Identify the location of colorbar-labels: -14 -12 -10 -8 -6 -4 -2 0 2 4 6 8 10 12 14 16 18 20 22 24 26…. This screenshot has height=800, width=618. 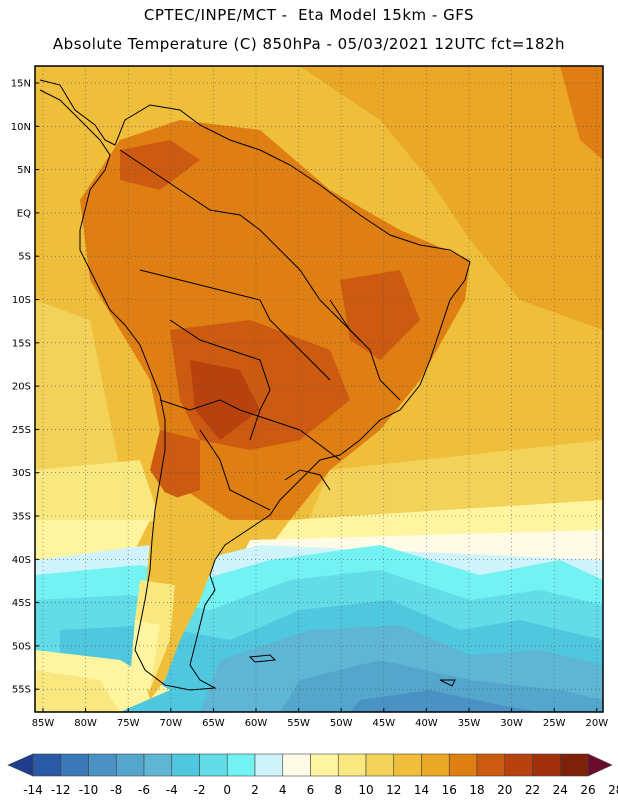
(320, 790).